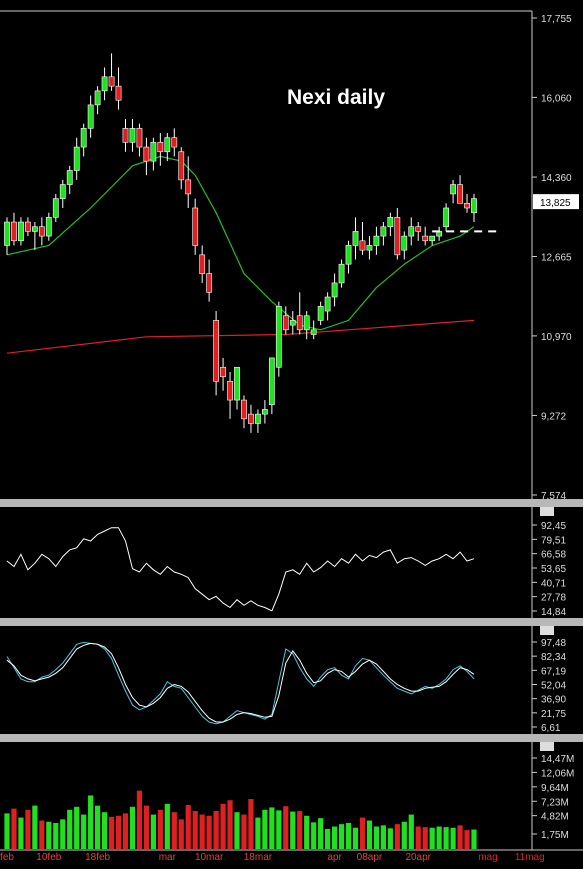 The width and height of the screenshot is (583, 869). What do you see at coordinates (557, 773) in the screenshot?
I see `volume-tick-label: 12,06M` at bounding box center [557, 773].